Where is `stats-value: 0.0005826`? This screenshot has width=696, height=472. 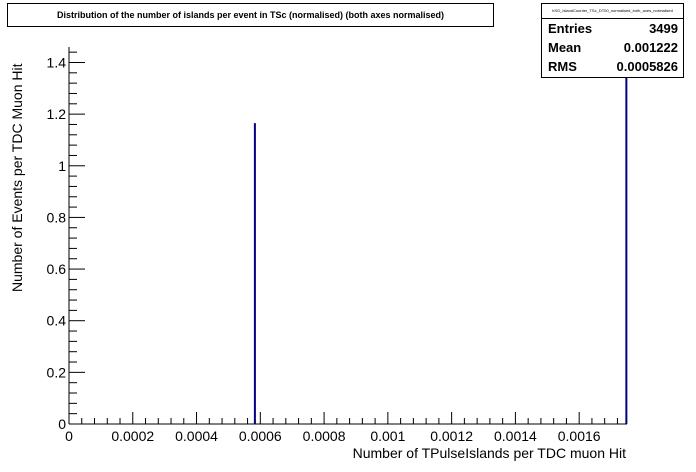 stats-value: 0.0005826 is located at coordinates (647, 66).